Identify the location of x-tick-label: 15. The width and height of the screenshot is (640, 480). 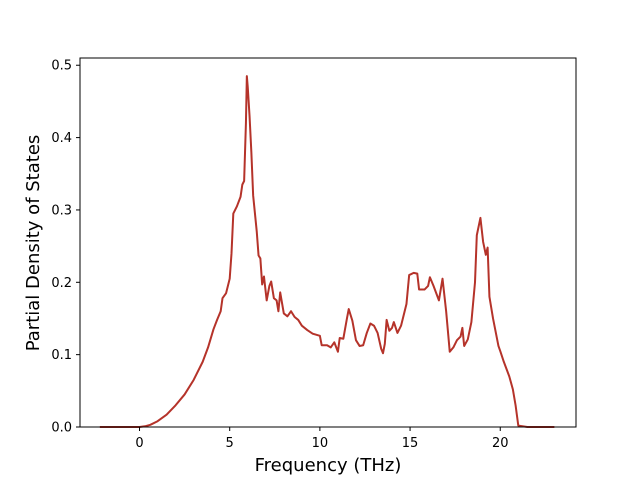
(410, 443).